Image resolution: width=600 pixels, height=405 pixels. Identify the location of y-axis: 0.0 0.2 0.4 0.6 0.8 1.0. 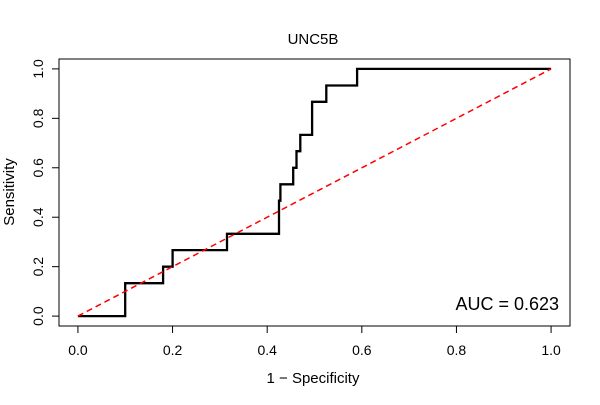
(44, 192).